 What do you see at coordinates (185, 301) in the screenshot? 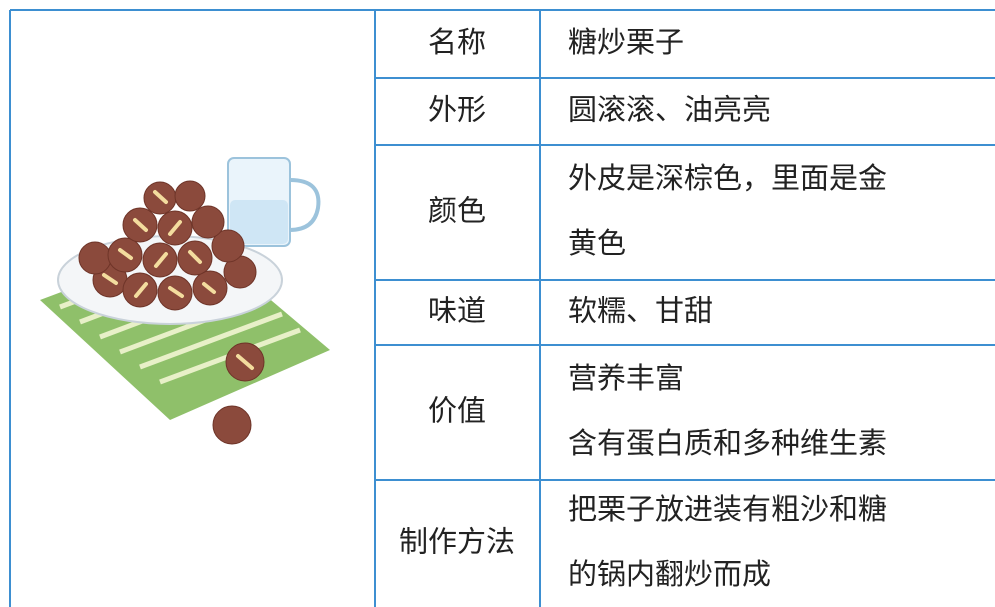
I see `illustration` at bounding box center [185, 301].